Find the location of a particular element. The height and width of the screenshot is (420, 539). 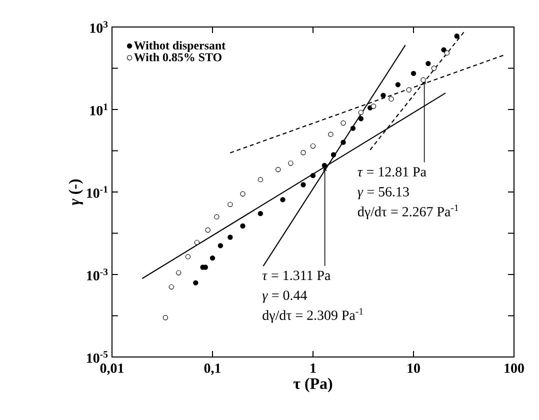

annotation: dγ/dτ = 2.267 Pa$^{-1}$ is located at coordinates (408, 212).